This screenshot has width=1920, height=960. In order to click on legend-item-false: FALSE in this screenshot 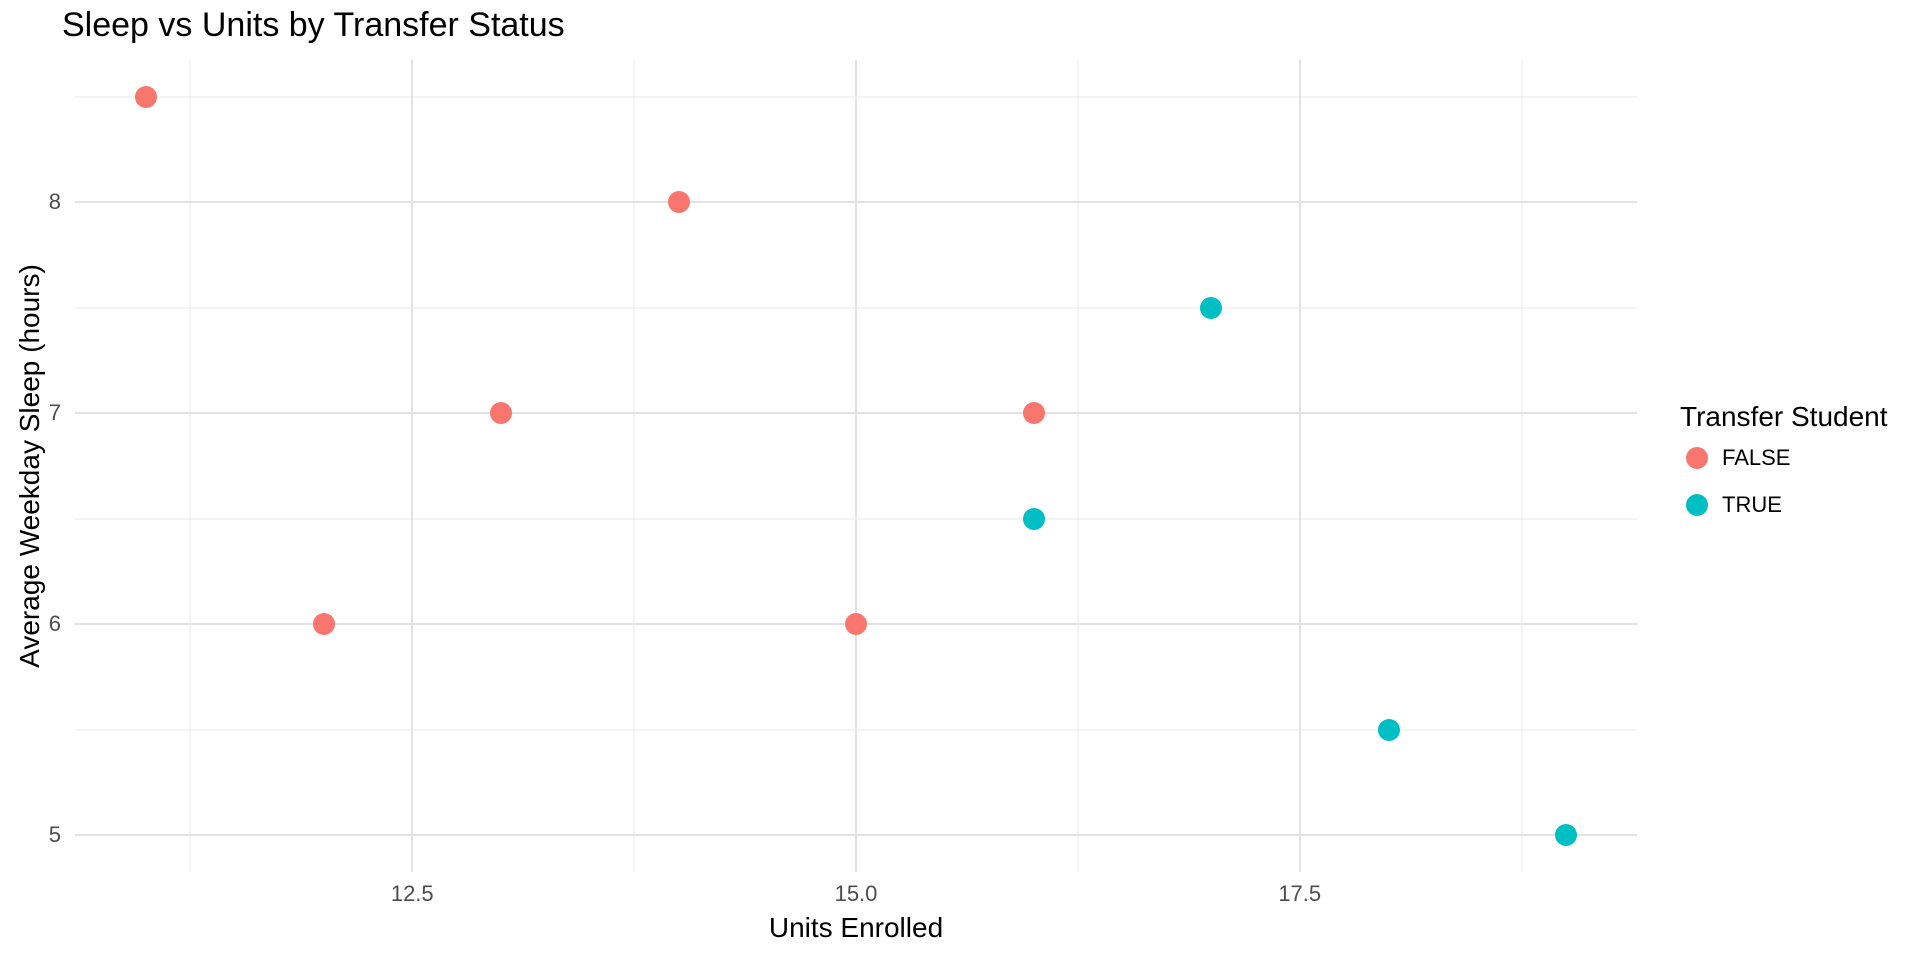, I will do `click(1784, 457)`.